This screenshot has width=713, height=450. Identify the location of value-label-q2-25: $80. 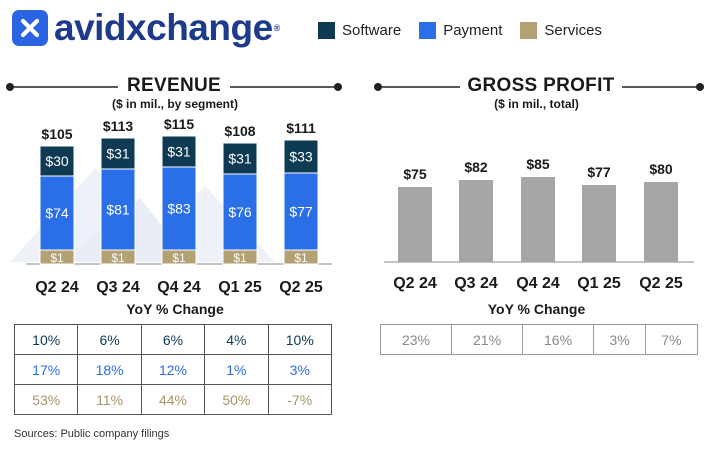
(661, 169).